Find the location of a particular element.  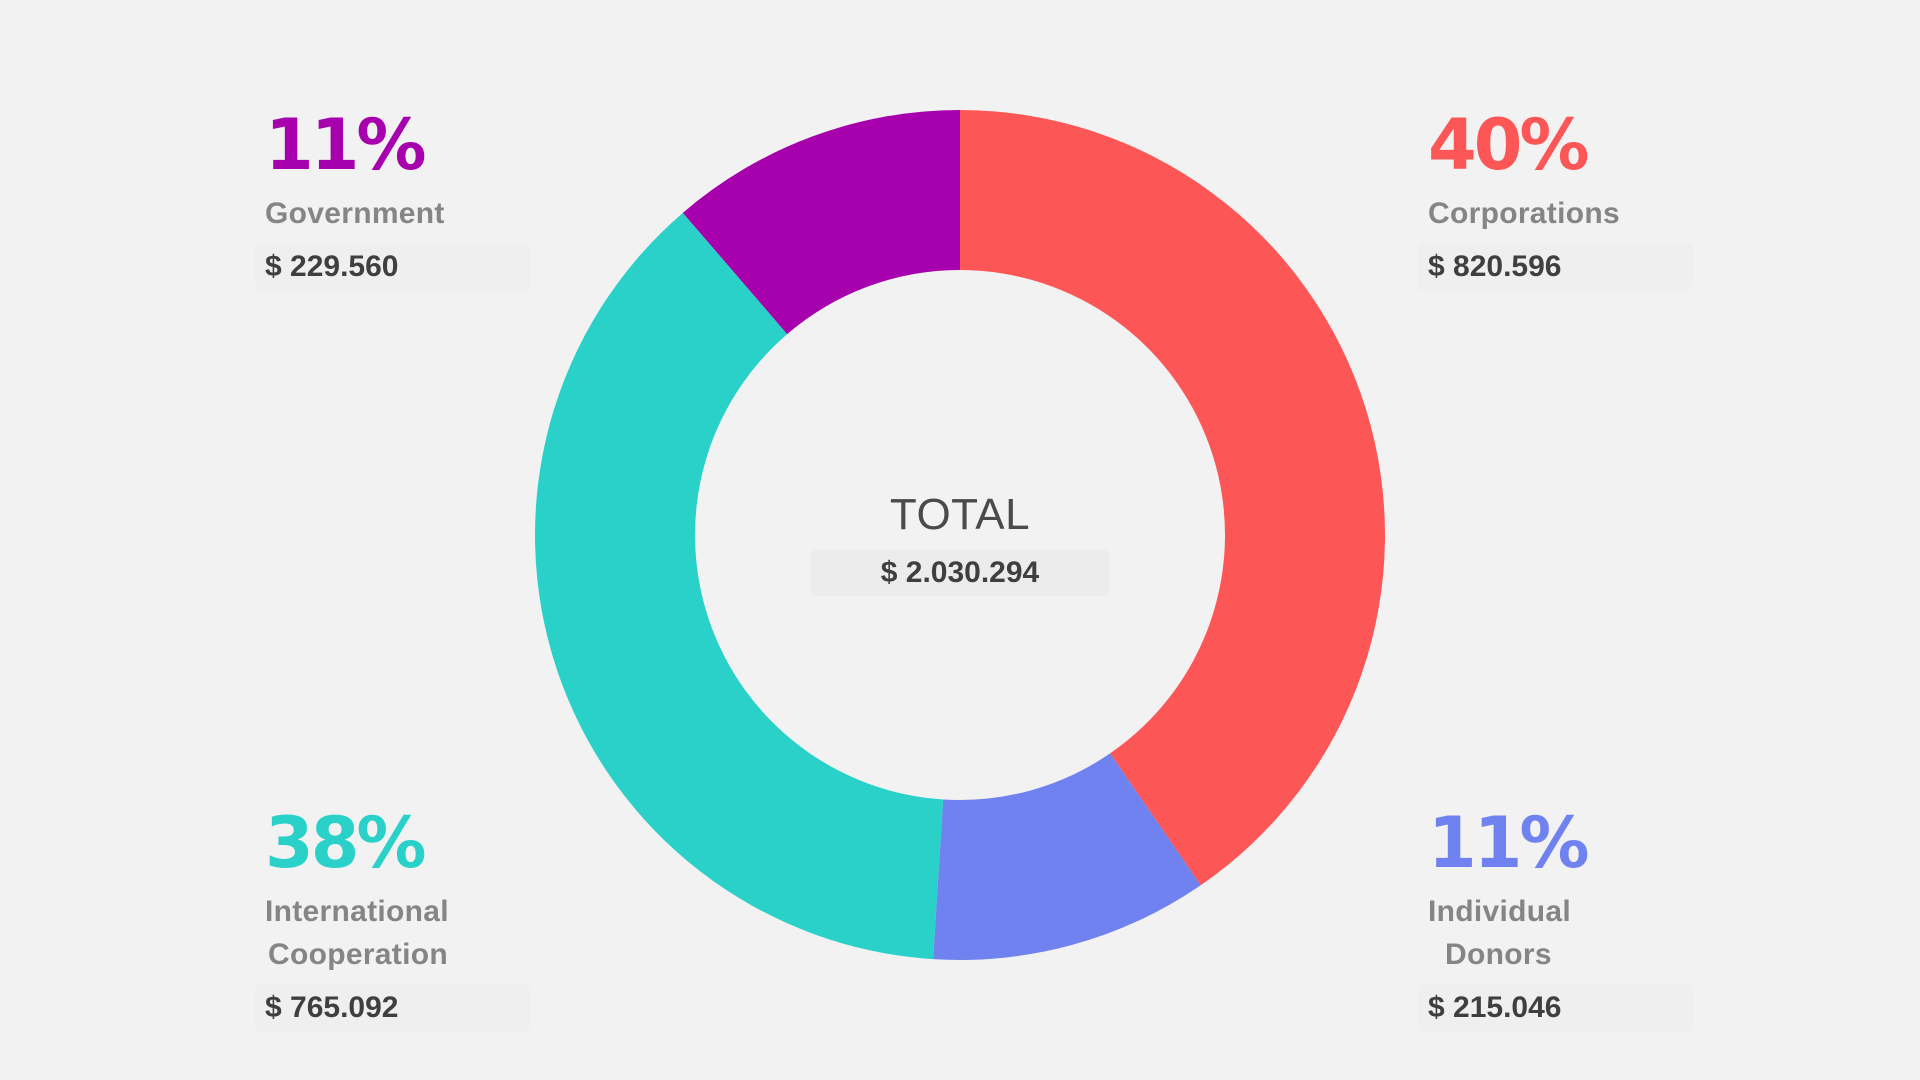

amount-label-corporations: $ 820.596 is located at coordinates (1495, 266).